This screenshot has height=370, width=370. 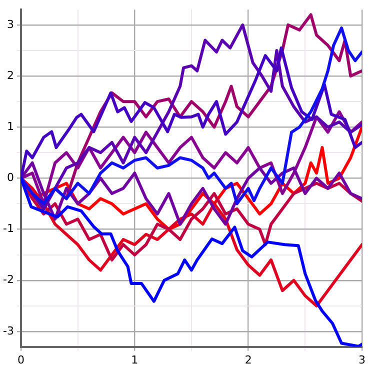 I want to click on y-tick-label: -1, so click(x=8, y=229).